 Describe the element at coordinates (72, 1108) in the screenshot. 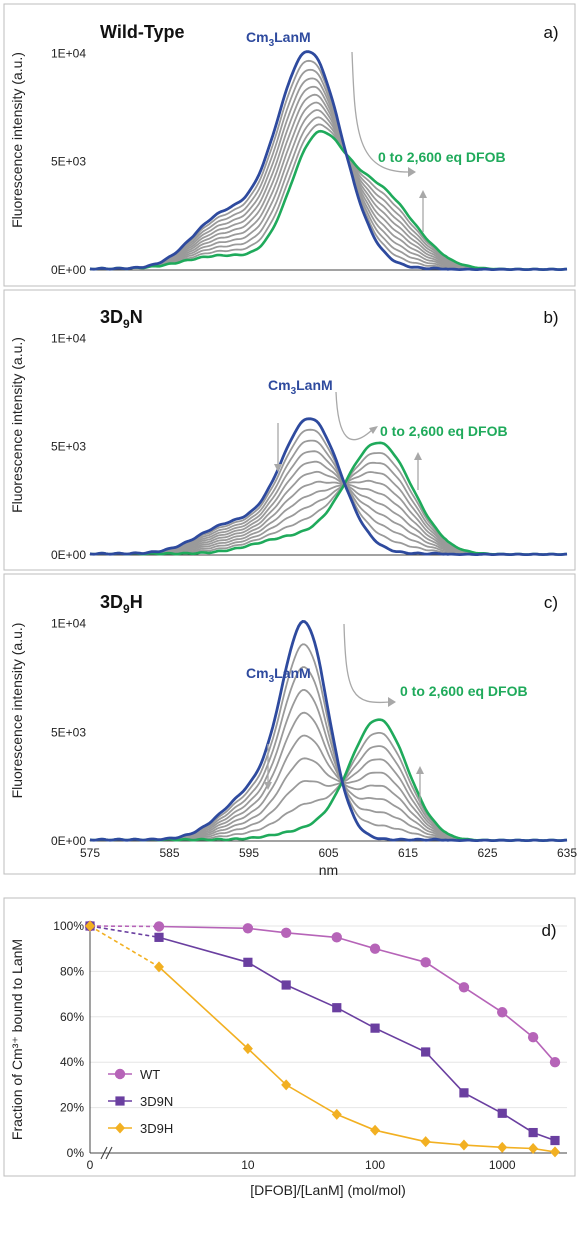

I see `y-tick-label: 20%` at that location.